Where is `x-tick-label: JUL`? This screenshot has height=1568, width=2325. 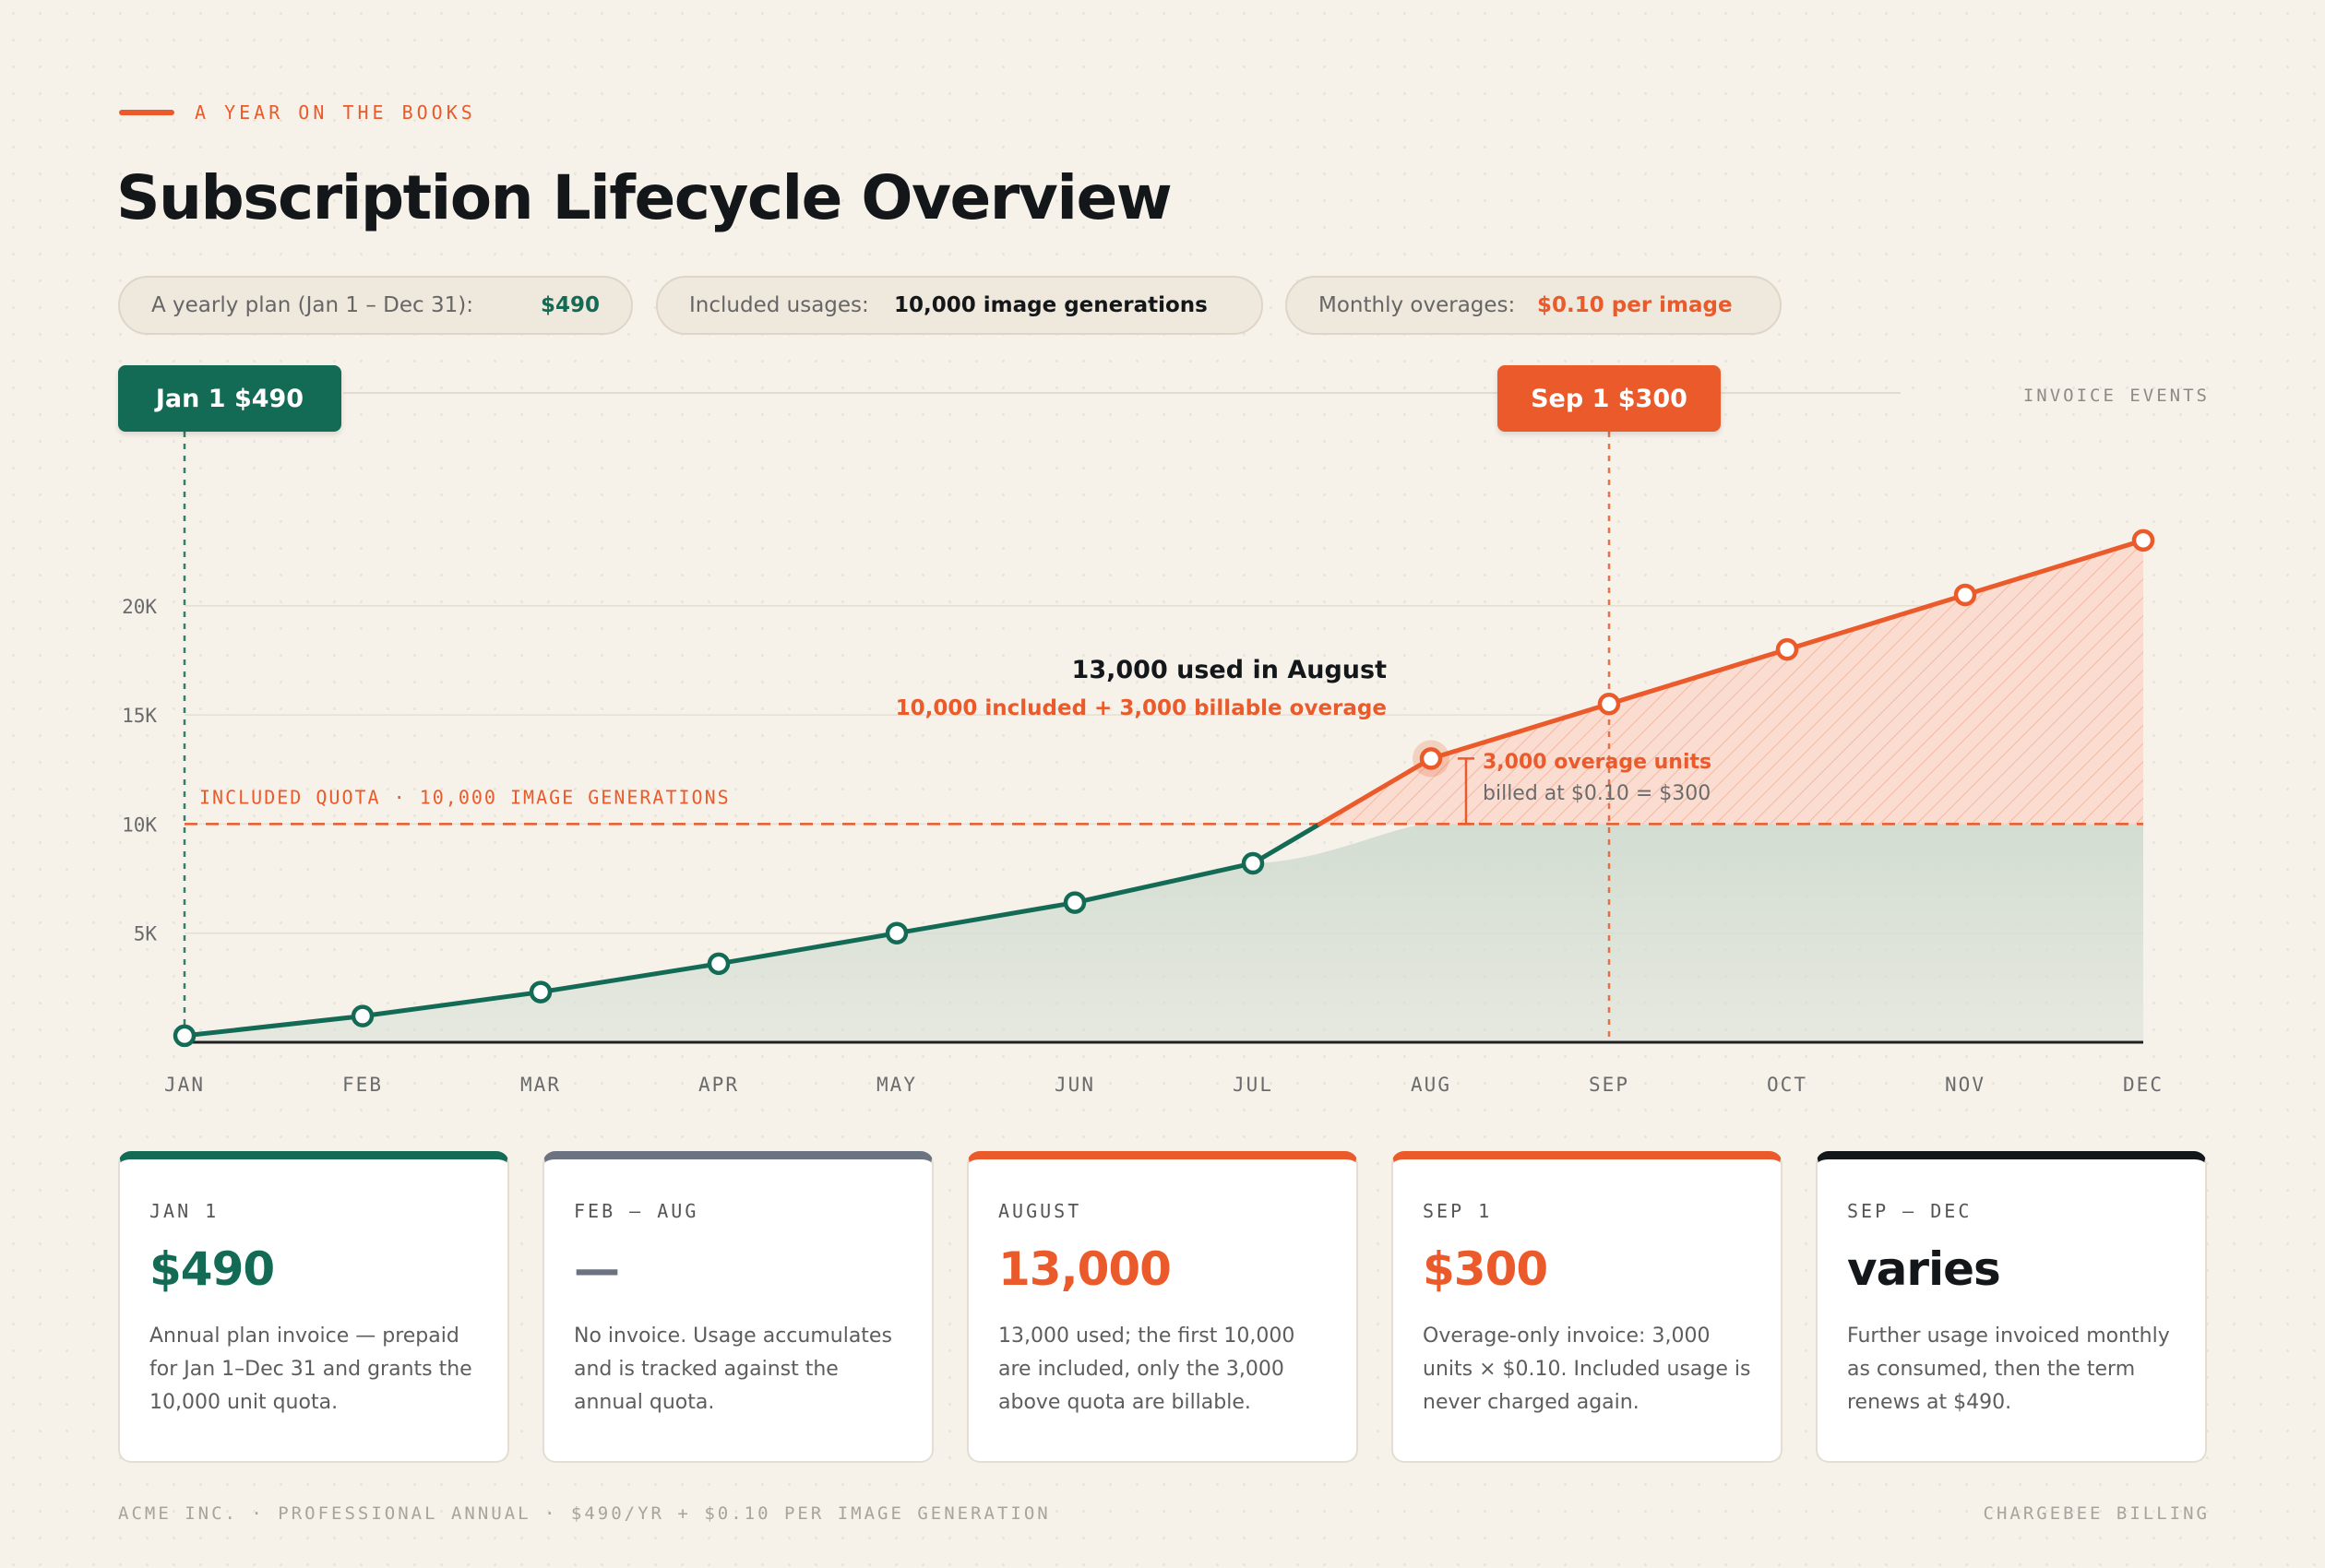 x-tick-label: JUL is located at coordinates (1253, 1085).